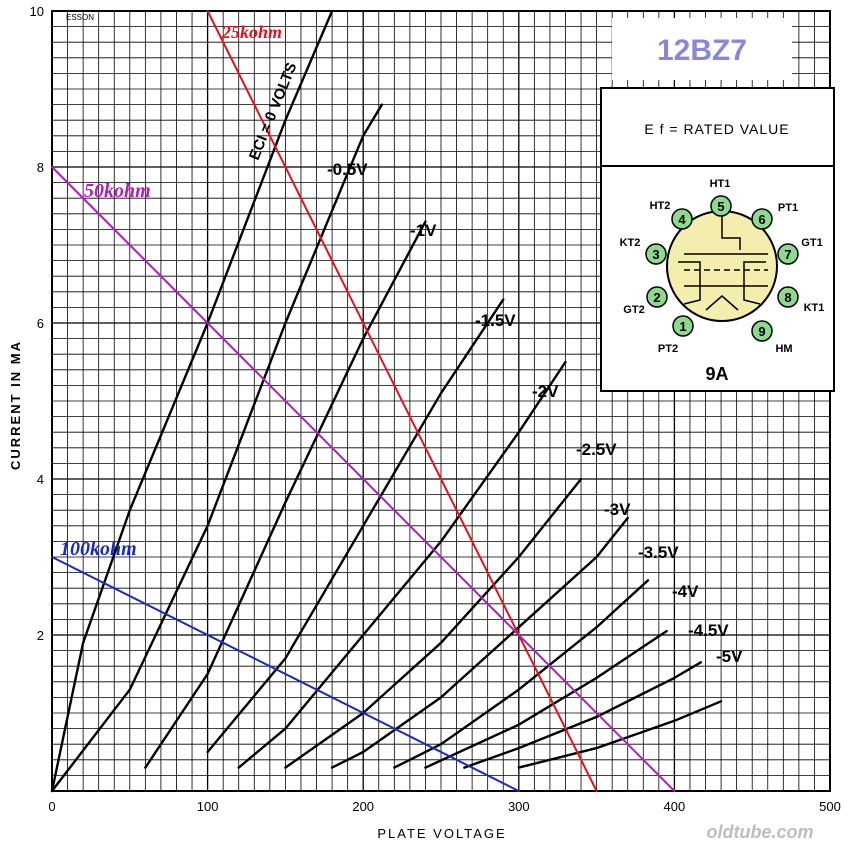 This screenshot has width=863, height=857. I want to click on title-box: 12BZ7, so click(702, 49).